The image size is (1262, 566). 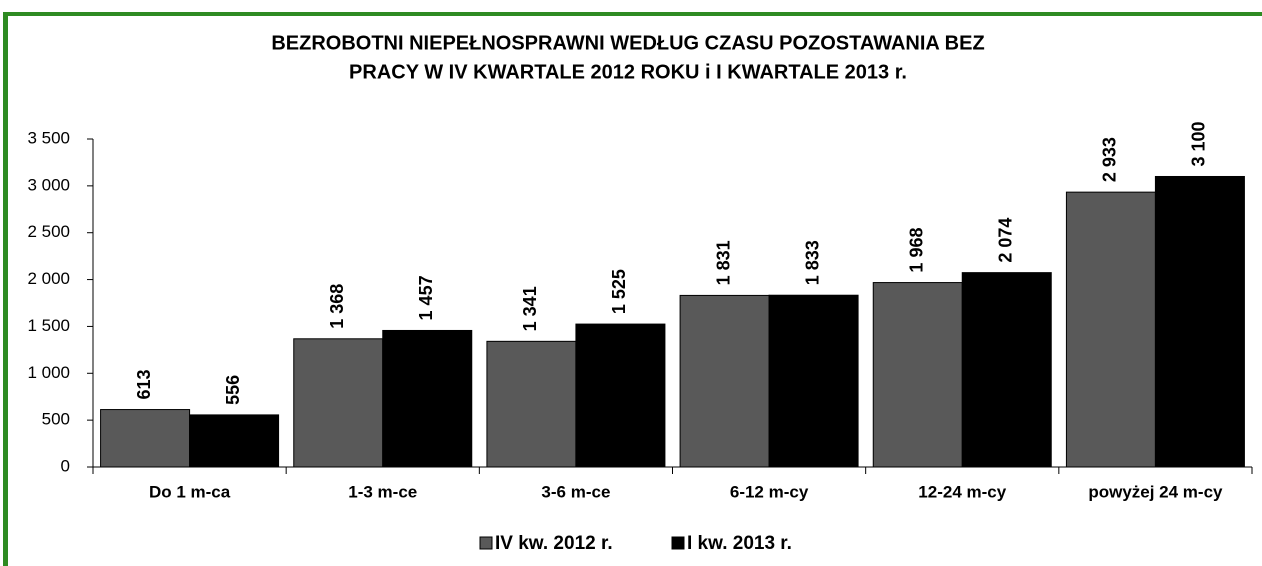 I want to click on y-tick-label: 2 500, so click(x=48, y=231).